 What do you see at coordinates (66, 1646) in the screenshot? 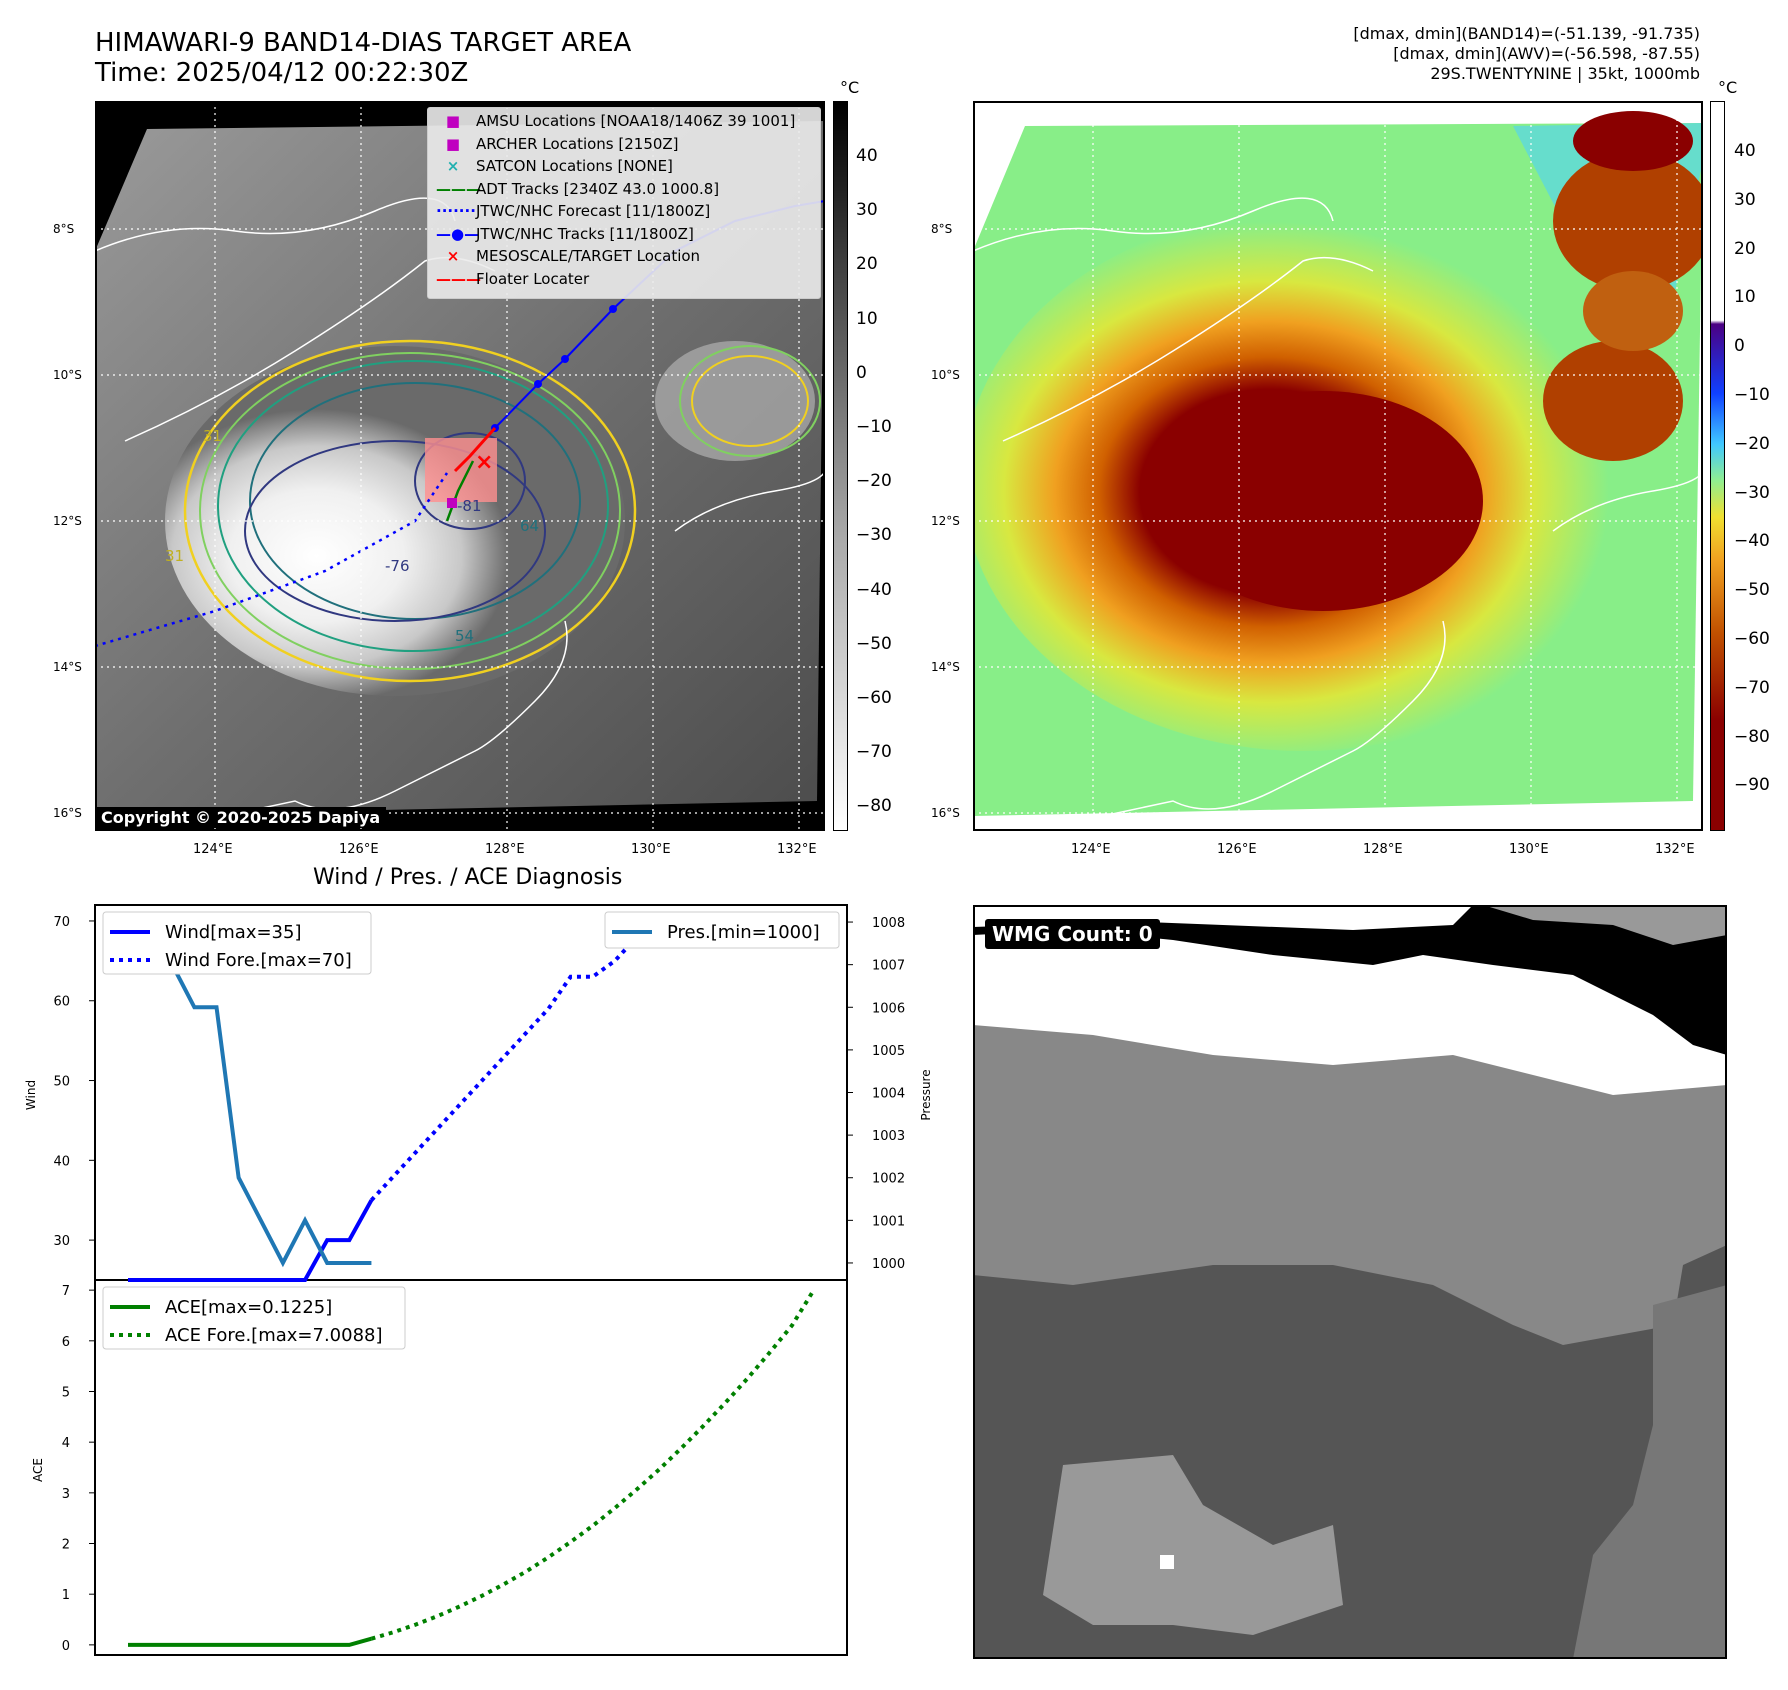
I see `ace-tick-label: 0` at bounding box center [66, 1646].